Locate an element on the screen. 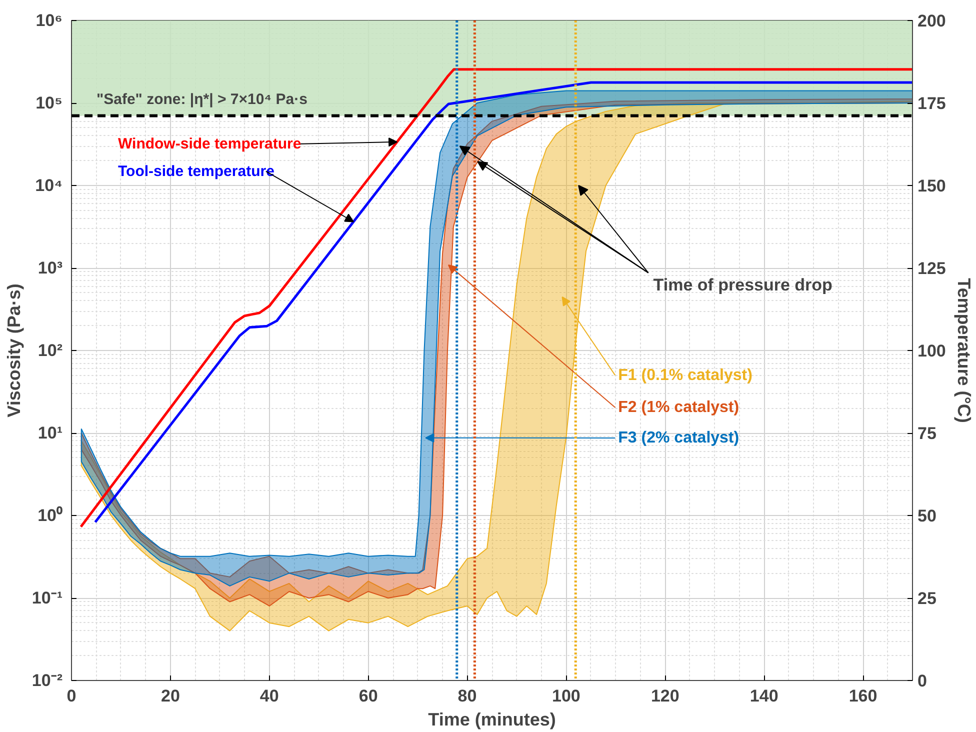 The height and width of the screenshot is (732, 976). y2-tick-label: 175 is located at coordinates (932, 103).